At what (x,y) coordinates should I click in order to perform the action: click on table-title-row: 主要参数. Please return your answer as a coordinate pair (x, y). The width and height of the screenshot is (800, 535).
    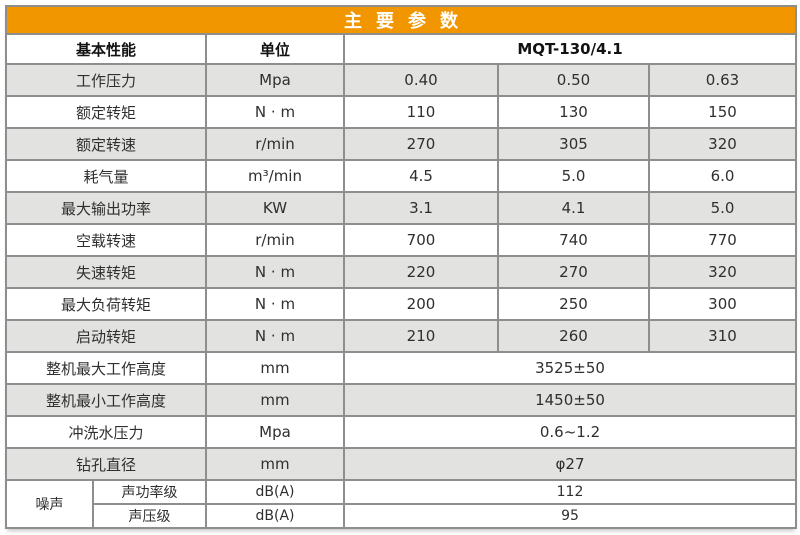
    Looking at the image, I should click on (401, 20).